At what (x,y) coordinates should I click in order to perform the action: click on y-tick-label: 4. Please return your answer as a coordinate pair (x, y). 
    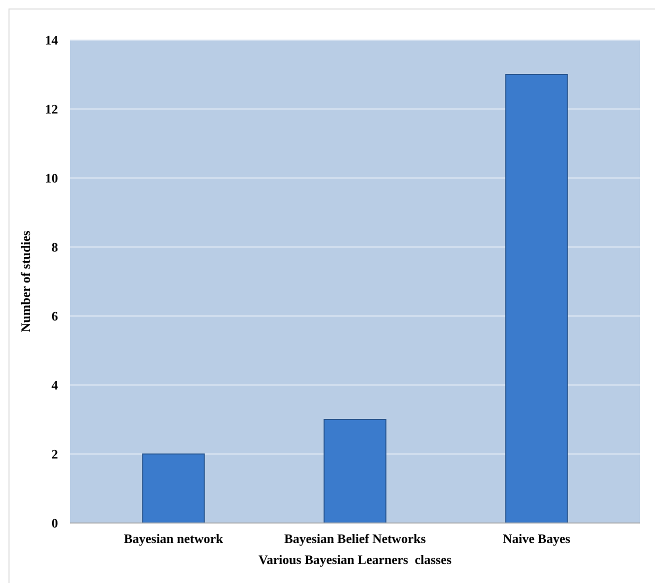
    Looking at the image, I should click on (55, 385).